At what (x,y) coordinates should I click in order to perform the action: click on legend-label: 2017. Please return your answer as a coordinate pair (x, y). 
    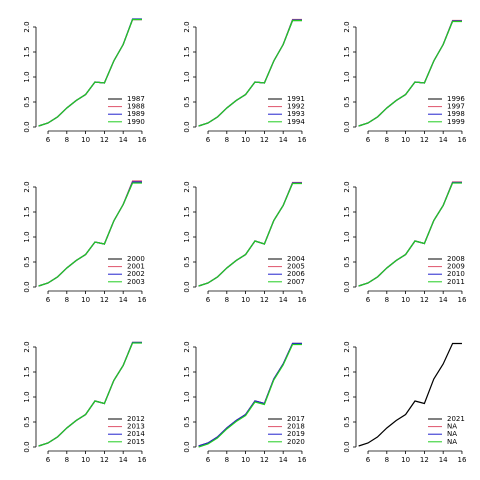
    Looking at the image, I should click on (296, 419).